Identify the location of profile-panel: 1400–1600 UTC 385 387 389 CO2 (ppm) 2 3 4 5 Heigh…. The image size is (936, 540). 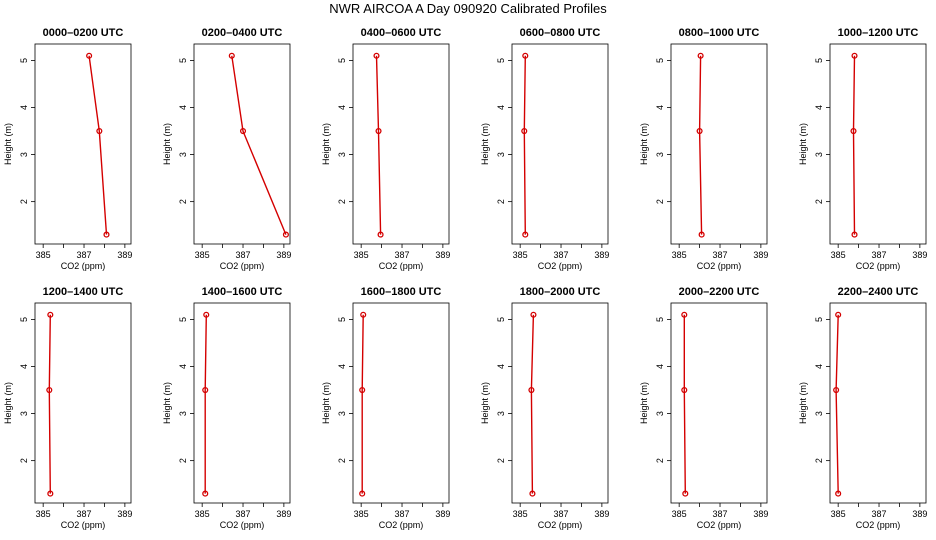
(226, 408).